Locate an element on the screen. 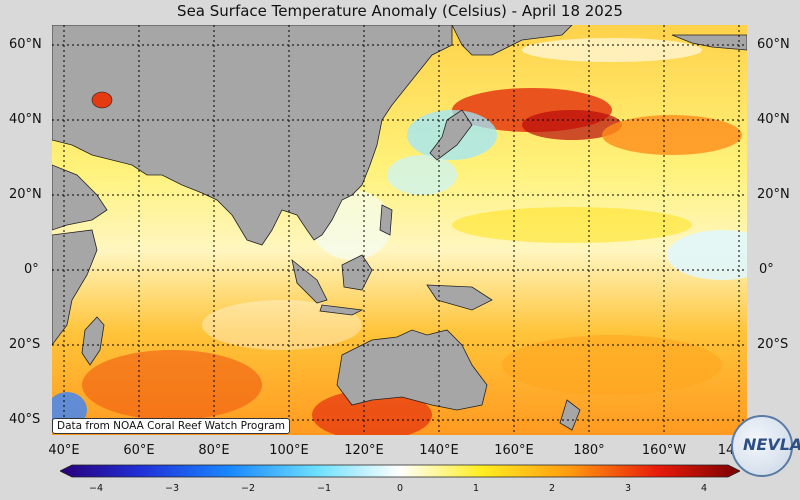 This screenshot has width=800, height=500. nevlab-logo: NEVLAB is located at coordinates (765, 446).